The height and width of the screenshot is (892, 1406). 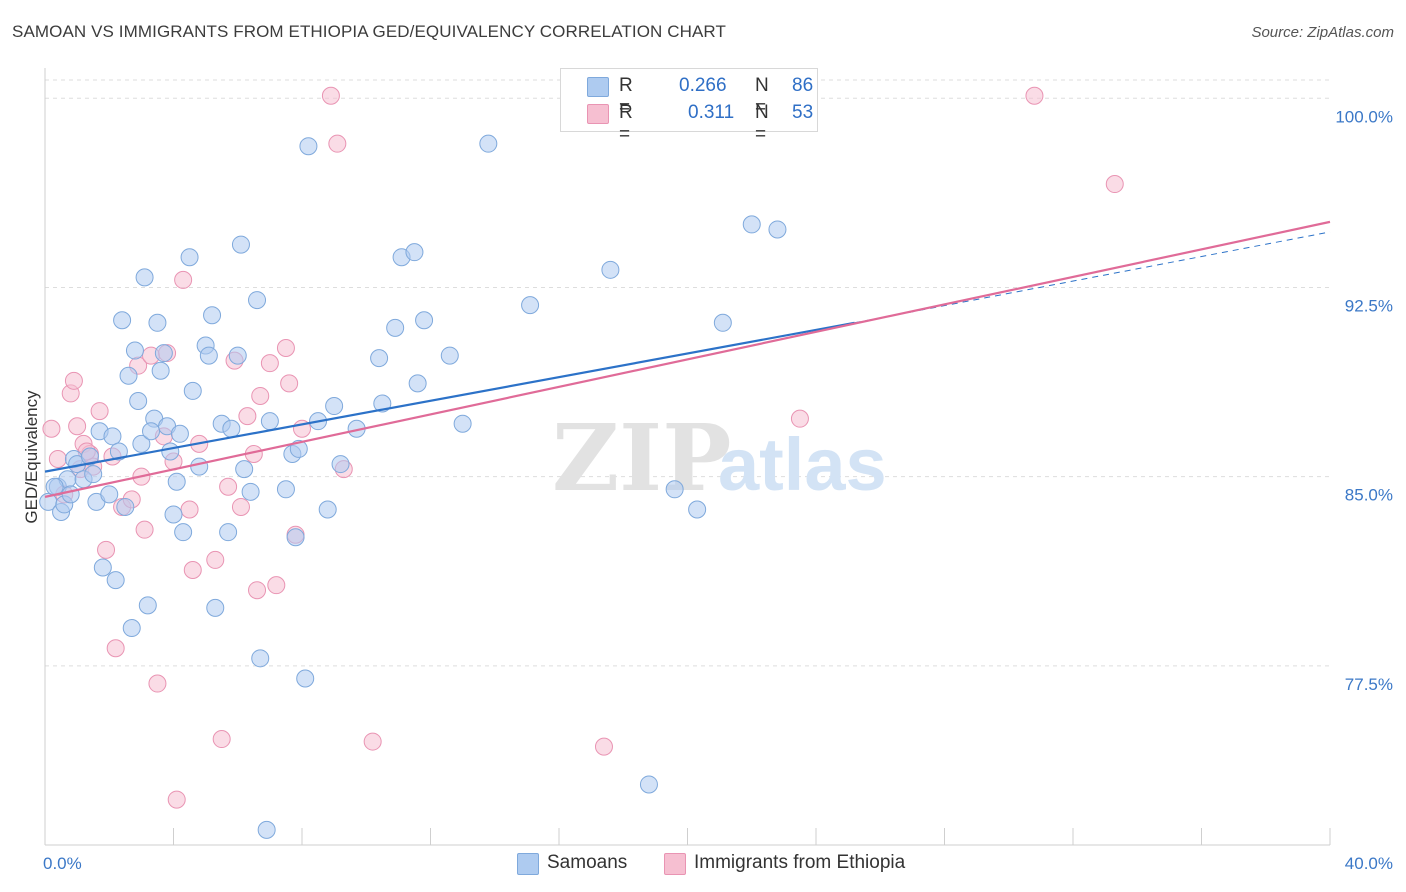 I want to click on y-tick-label: 85.0%, so click(x=1369, y=495).